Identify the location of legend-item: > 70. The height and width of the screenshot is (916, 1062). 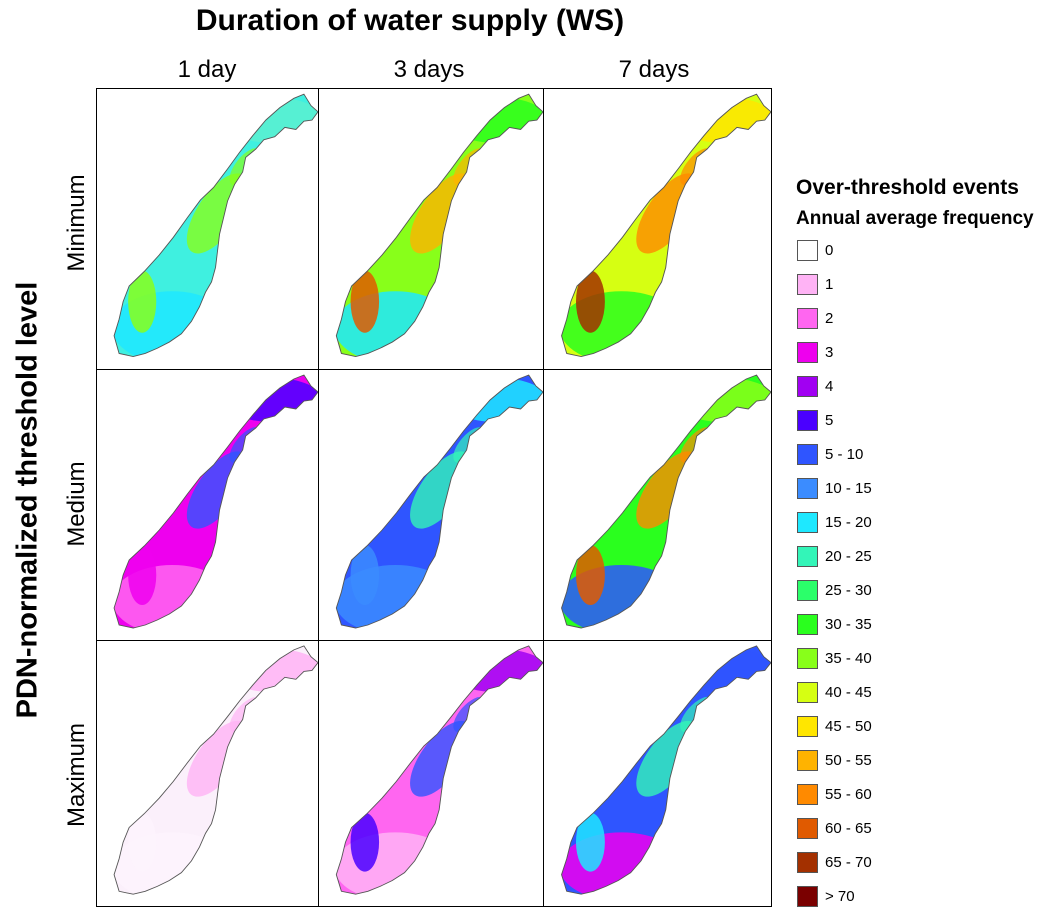
(907, 901).